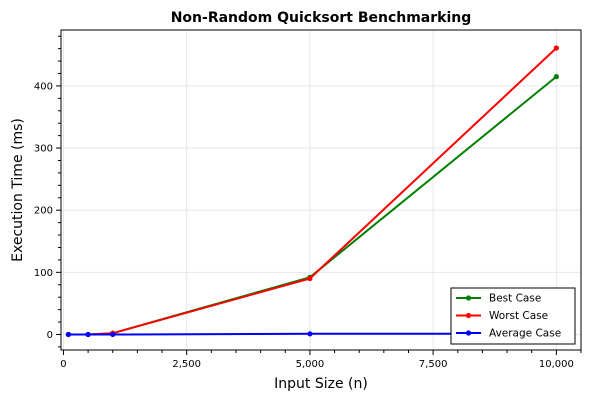 The image size is (600, 404). Describe the element at coordinates (321, 18) in the screenshot. I see `chart-title: Non-Random Quicksort Benchmarking` at that location.